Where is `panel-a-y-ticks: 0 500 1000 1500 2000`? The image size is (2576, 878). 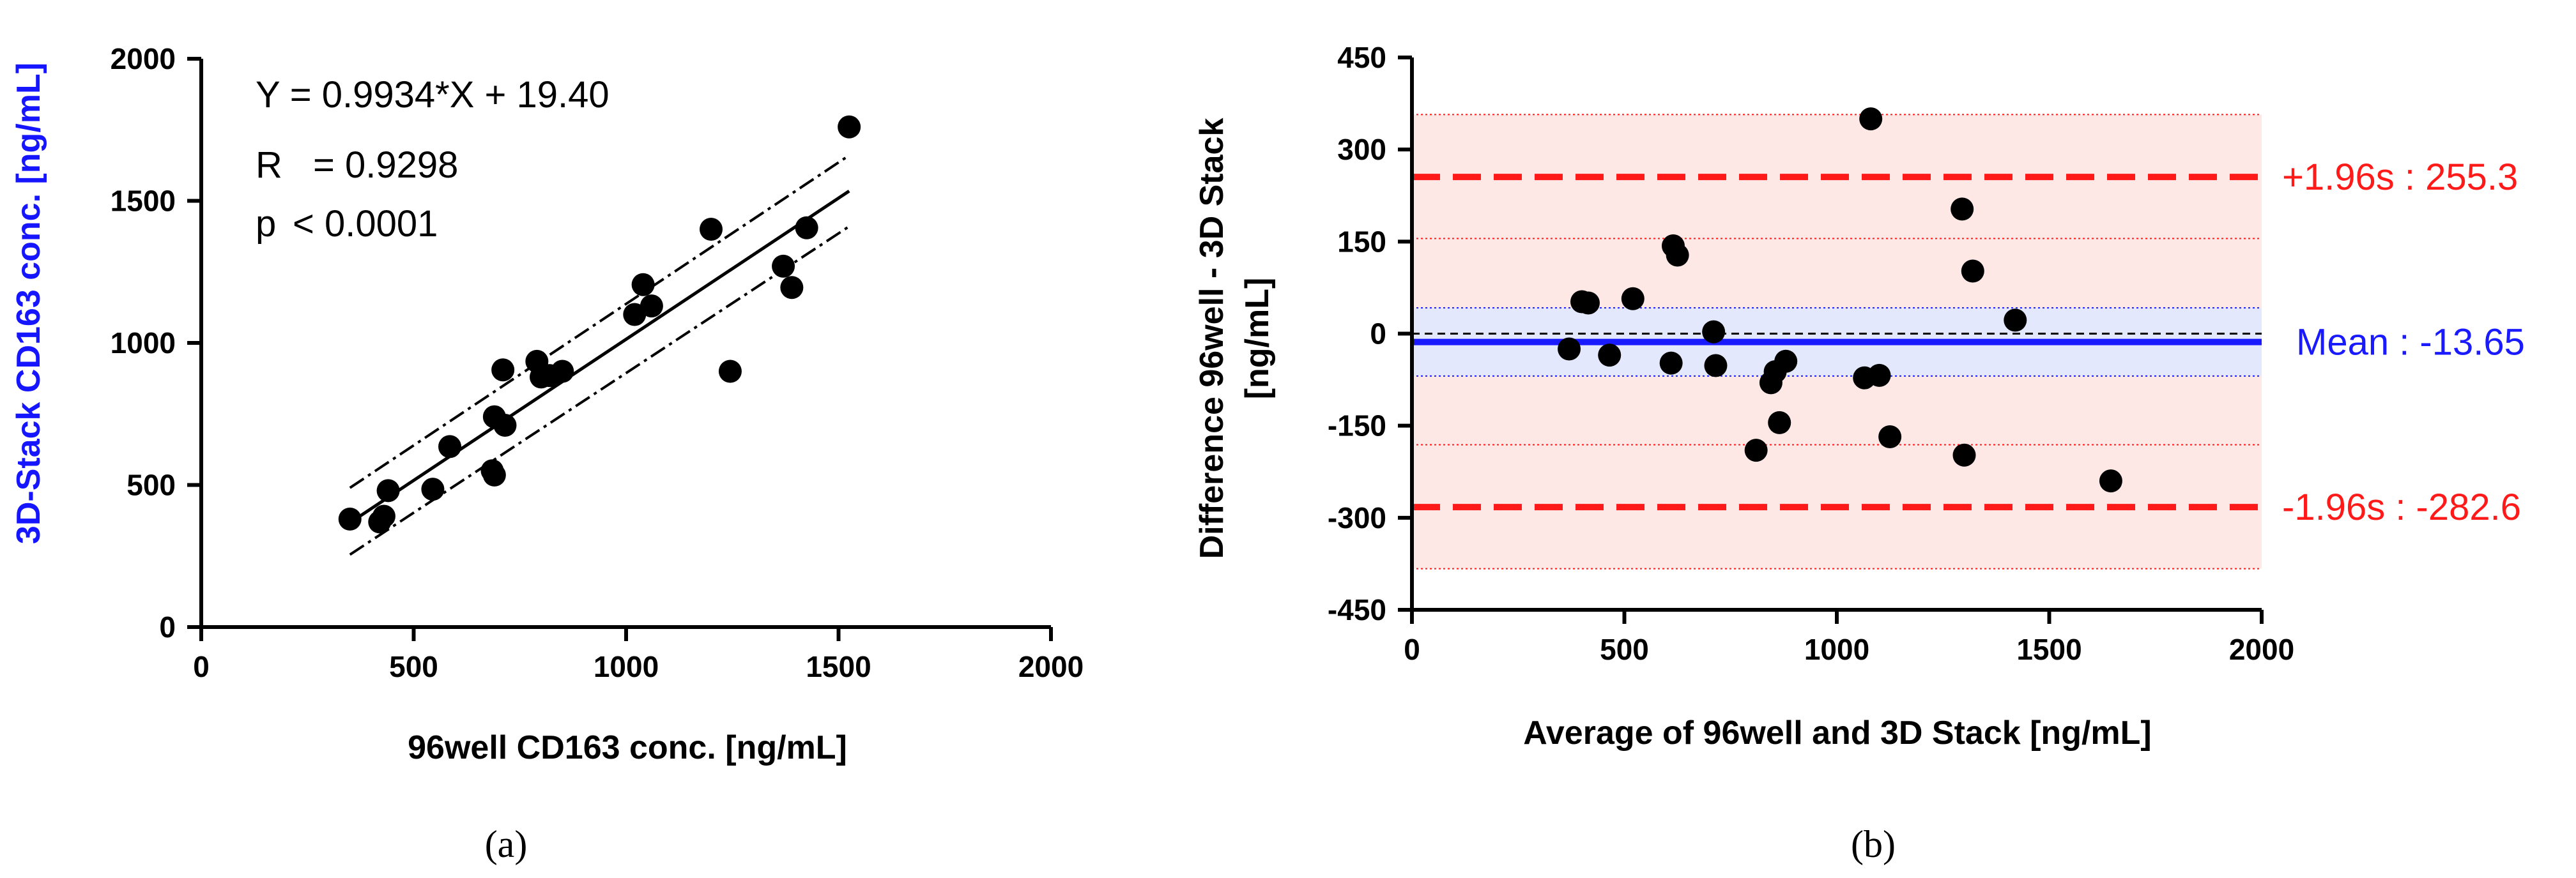 panel-a-y-ticks: 0 500 1000 1500 2000 is located at coordinates (156, 343).